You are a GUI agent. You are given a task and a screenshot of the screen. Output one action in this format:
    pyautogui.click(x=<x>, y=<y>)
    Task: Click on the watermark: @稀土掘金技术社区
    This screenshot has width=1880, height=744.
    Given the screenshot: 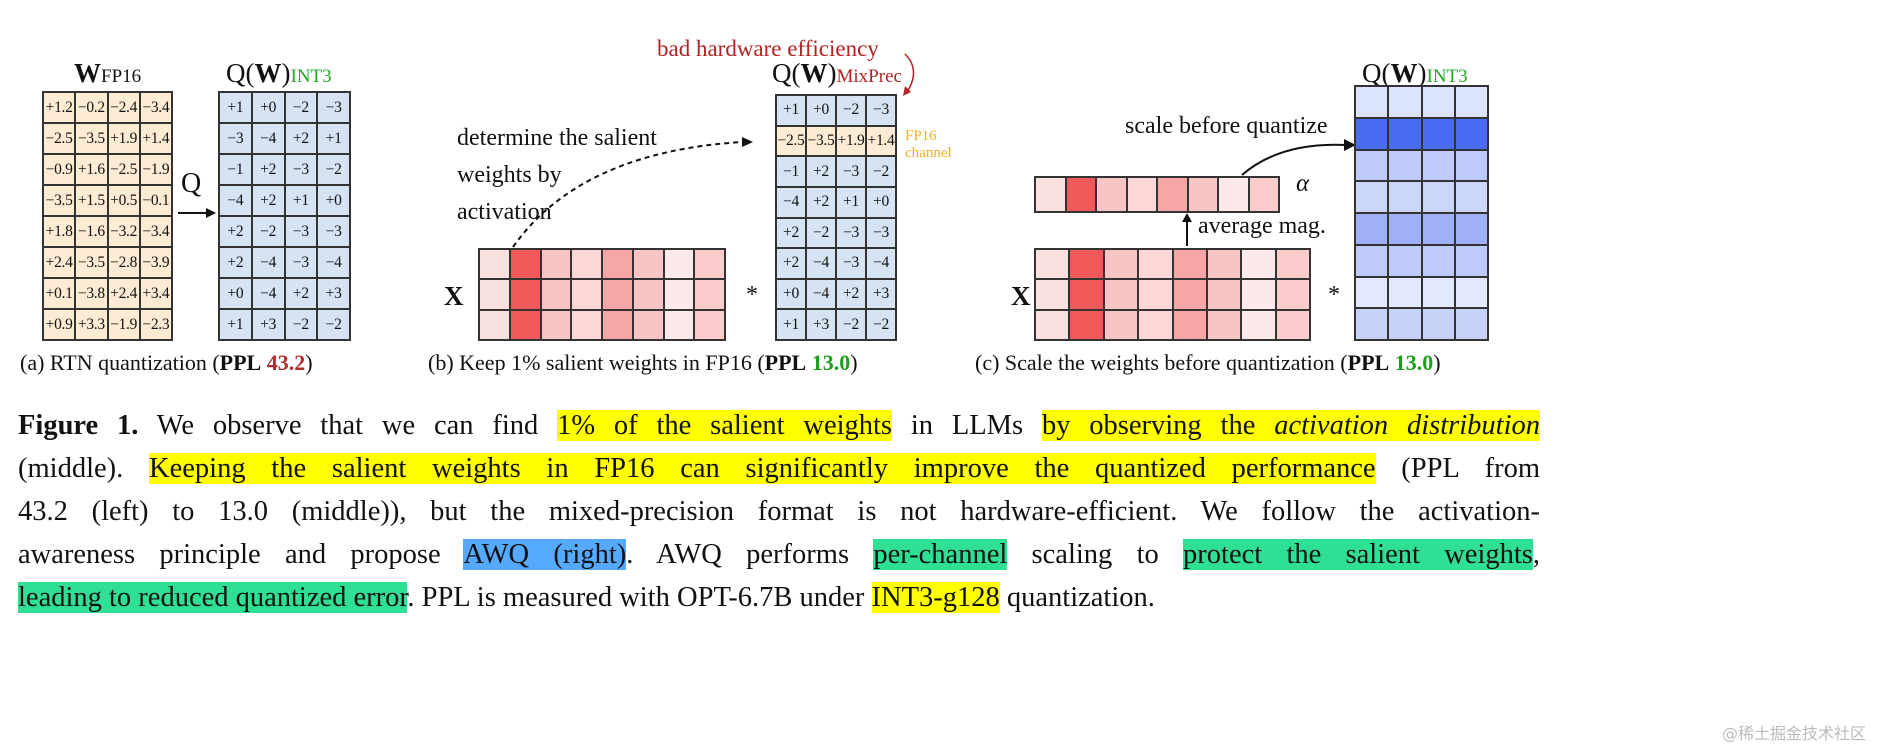 What is the action you would take?
    pyautogui.click(x=1793, y=733)
    